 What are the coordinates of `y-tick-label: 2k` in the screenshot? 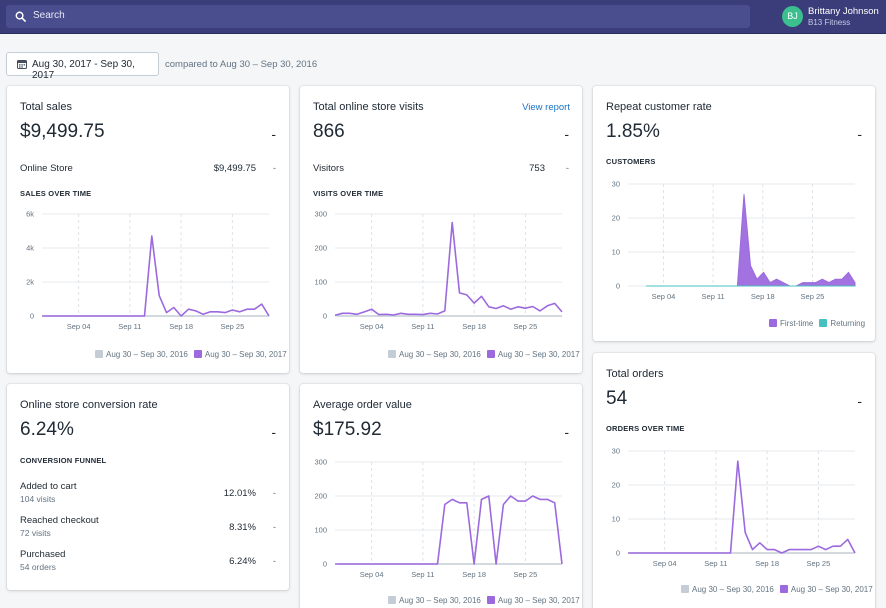 It's located at (30, 282).